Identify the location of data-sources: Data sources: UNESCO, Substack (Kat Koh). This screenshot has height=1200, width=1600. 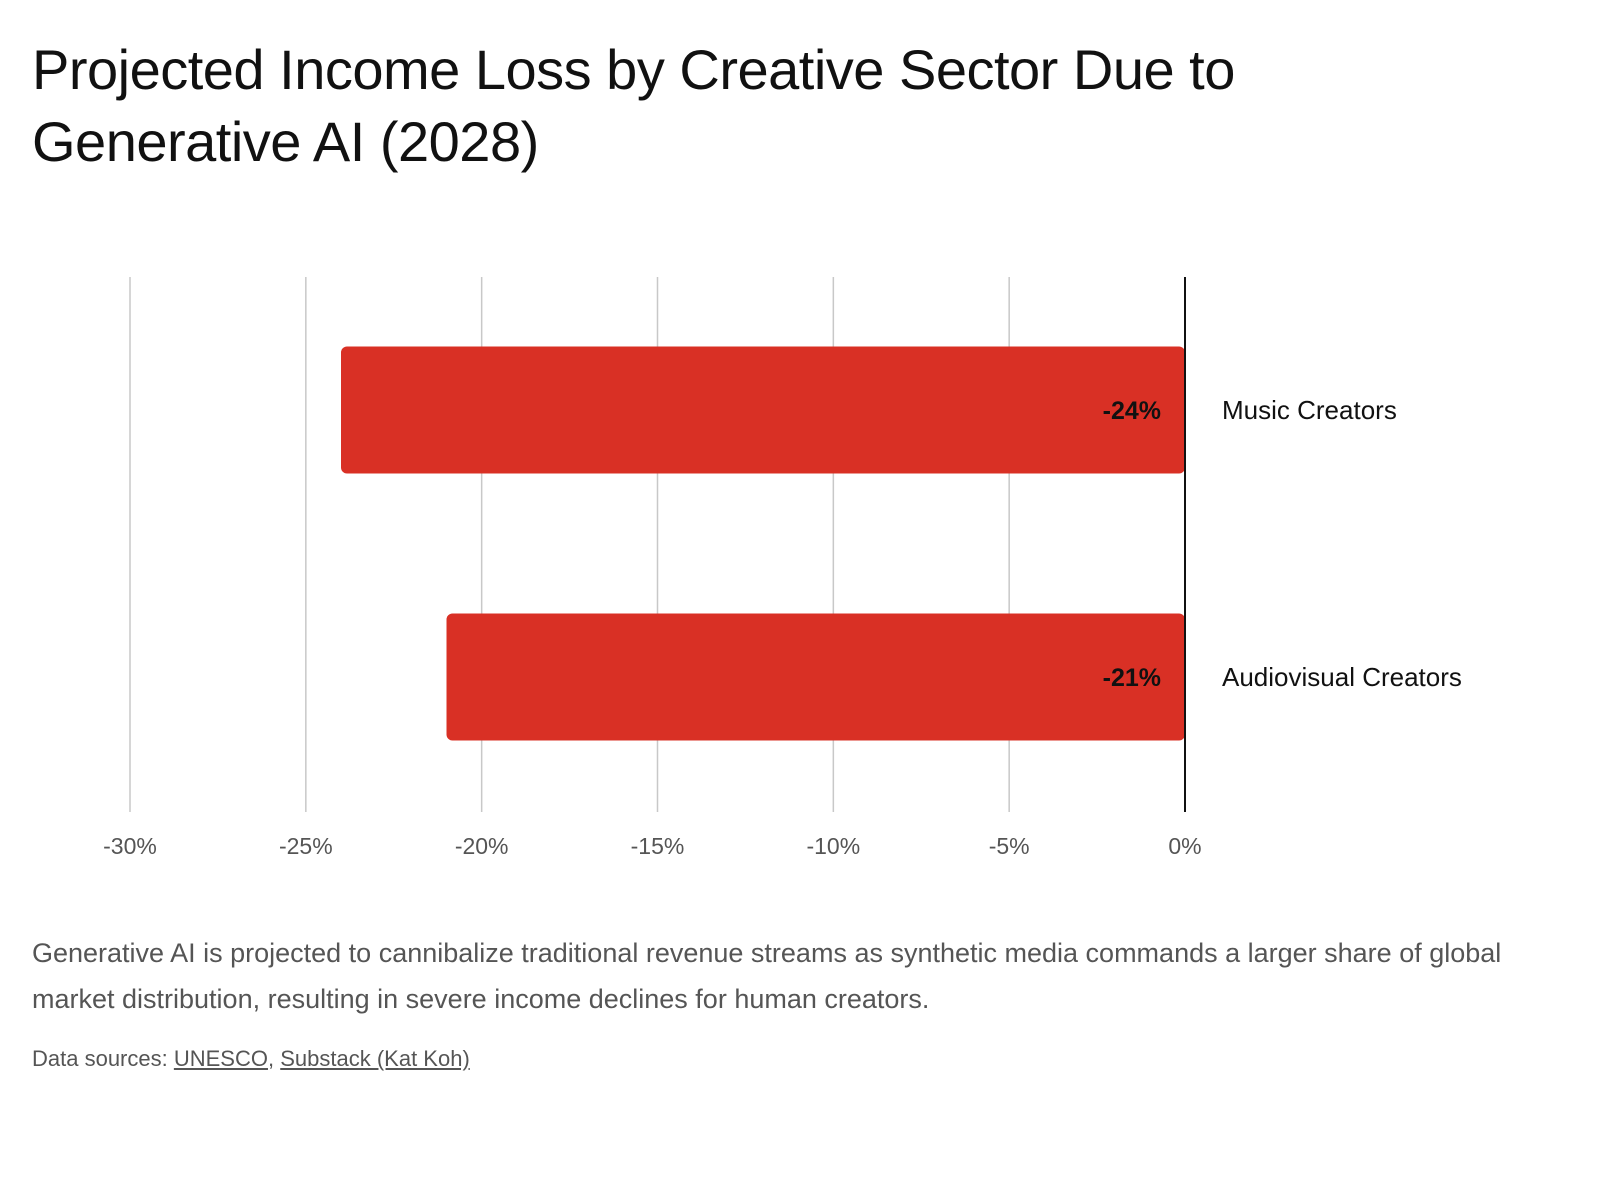
(251, 1059).